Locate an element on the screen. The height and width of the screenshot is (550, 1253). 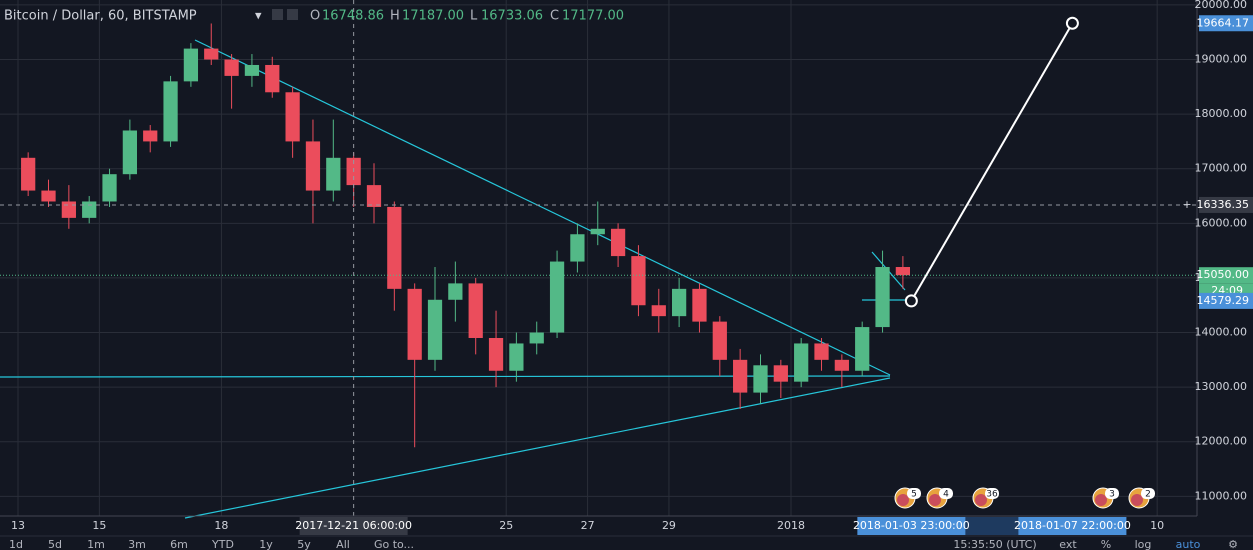
option-button: log is located at coordinates (1143, 544).